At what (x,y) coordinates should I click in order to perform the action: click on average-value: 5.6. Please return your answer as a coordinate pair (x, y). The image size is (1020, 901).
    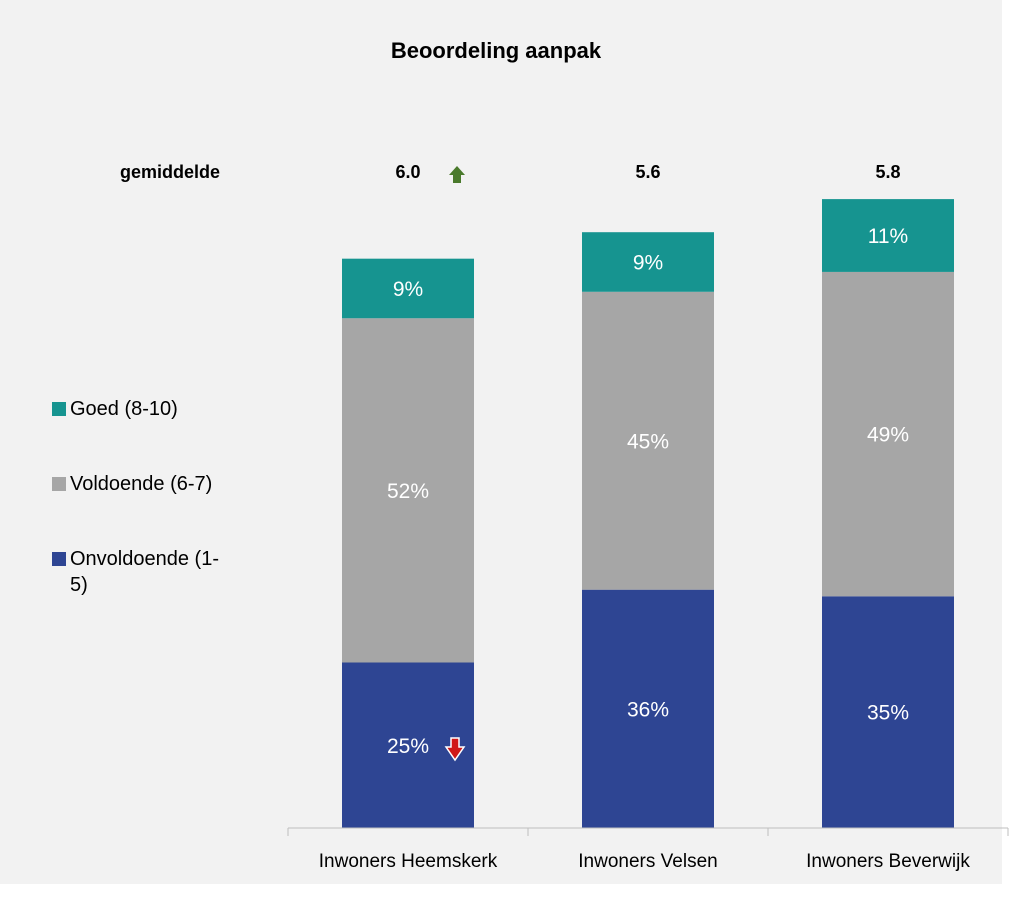
    Looking at the image, I should click on (647, 172).